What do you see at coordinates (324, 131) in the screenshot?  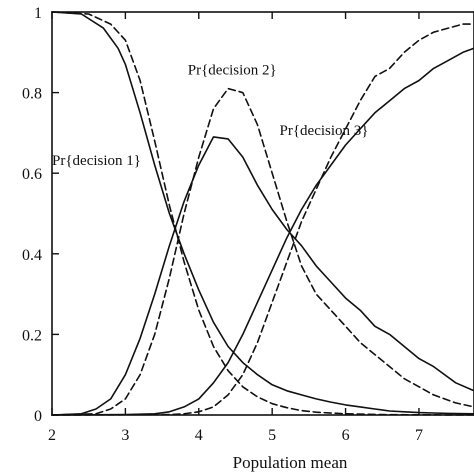 I see `annotation-label: Pr{decision 3}` at bounding box center [324, 131].